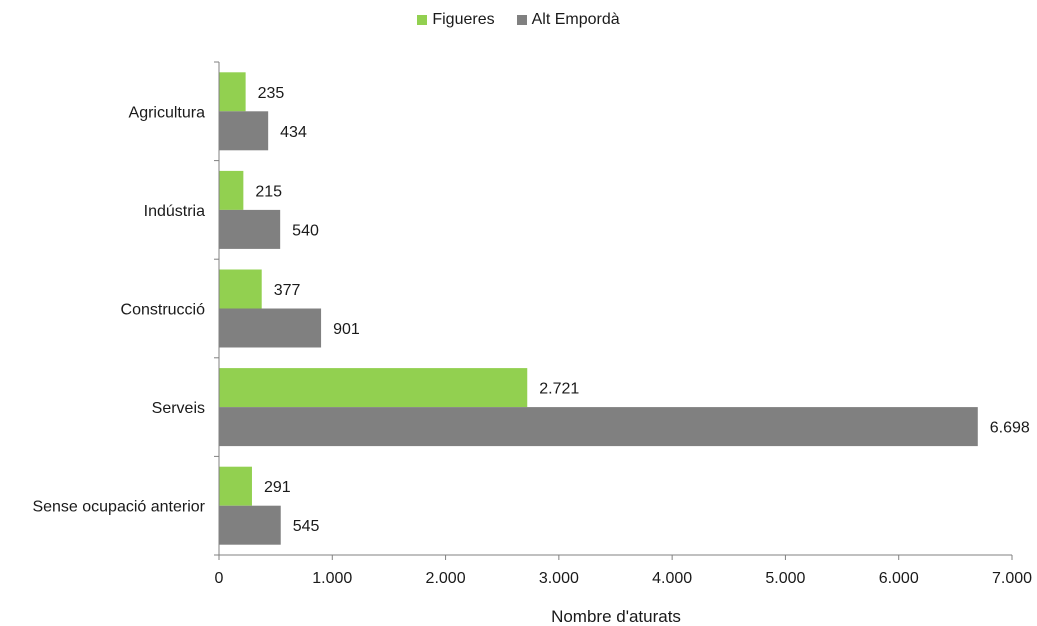 Image resolution: width=1037 pixels, height=626 pixels. Describe the element at coordinates (219, 578) in the screenshot. I see `x-tick-label-0: 0` at that location.